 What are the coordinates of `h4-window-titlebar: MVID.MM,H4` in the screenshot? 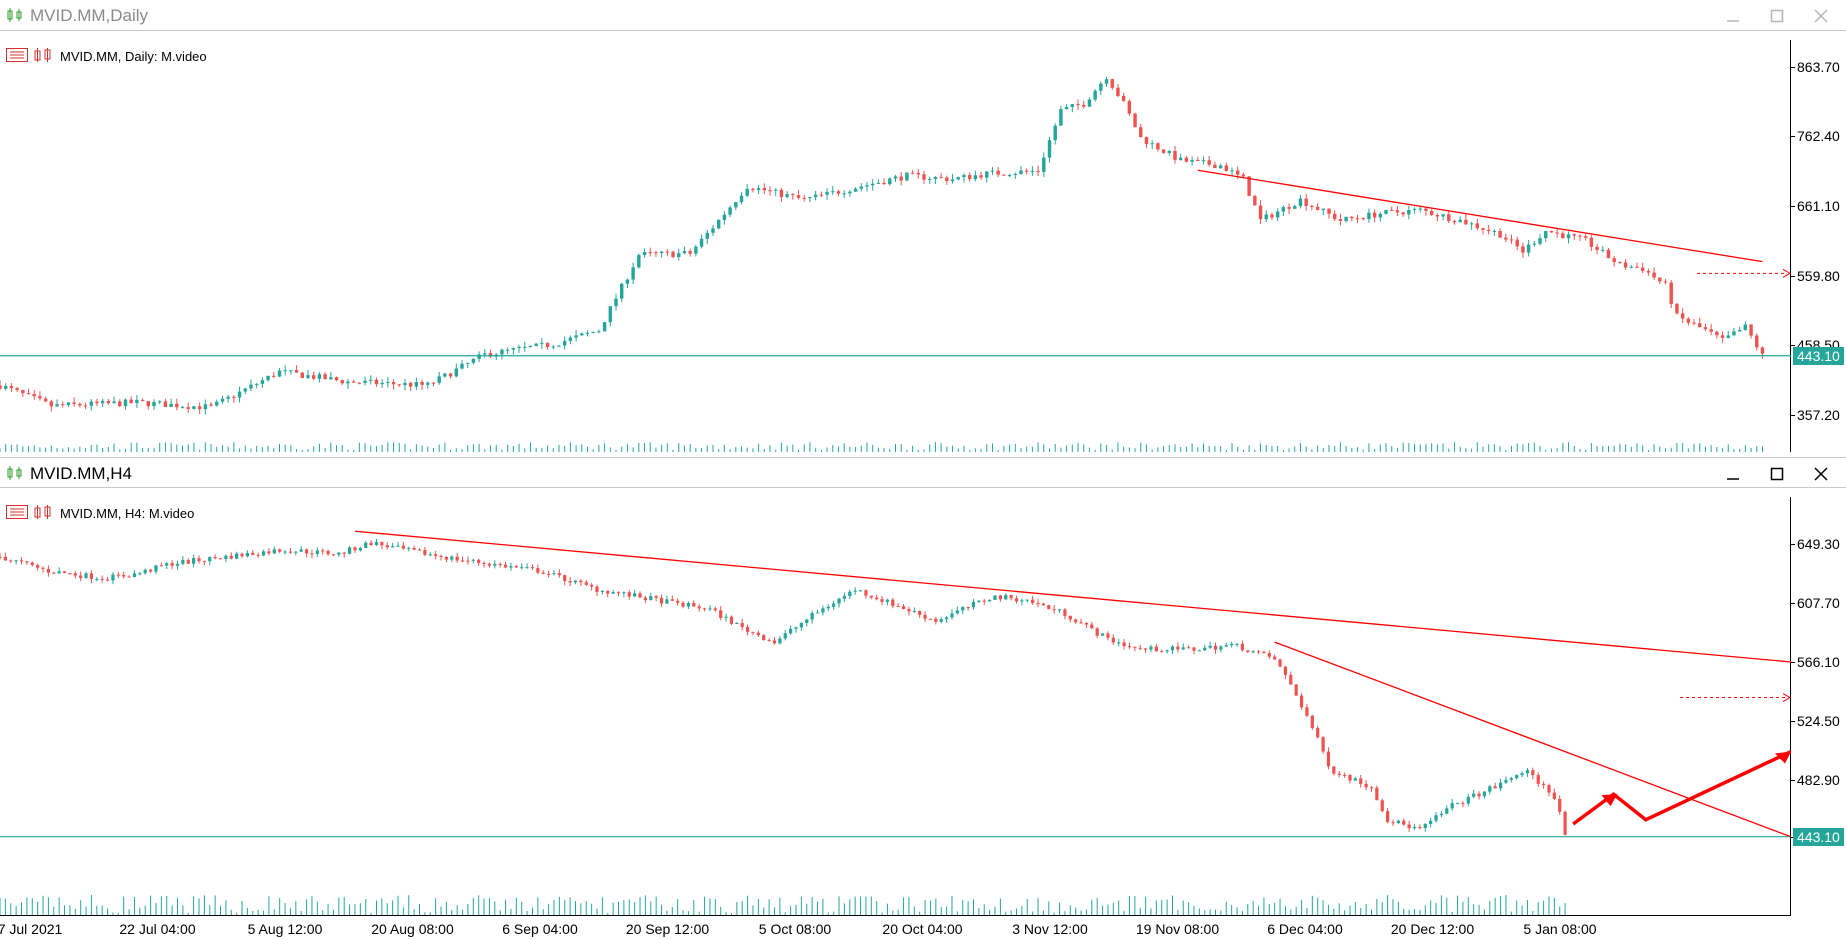 It's located at (923, 472).